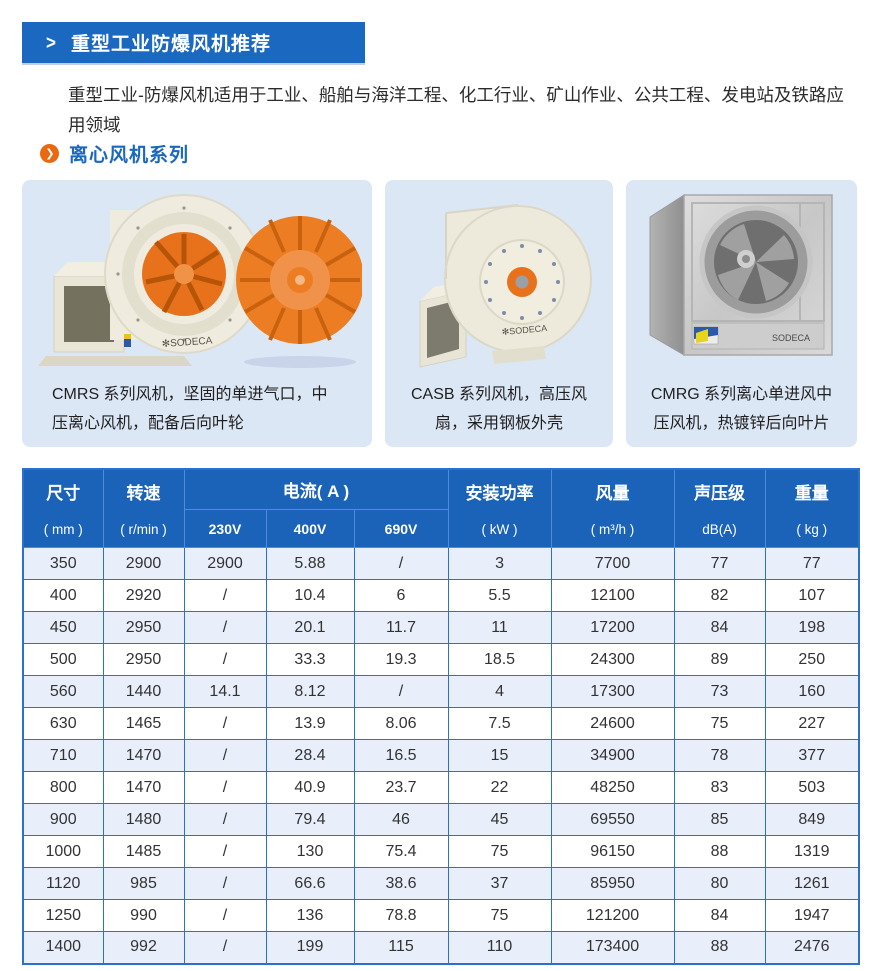 The image size is (880, 971). What do you see at coordinates (811, 493) in the screenshot?
I see `col-label: 重量` at bounding box center [811, 493].